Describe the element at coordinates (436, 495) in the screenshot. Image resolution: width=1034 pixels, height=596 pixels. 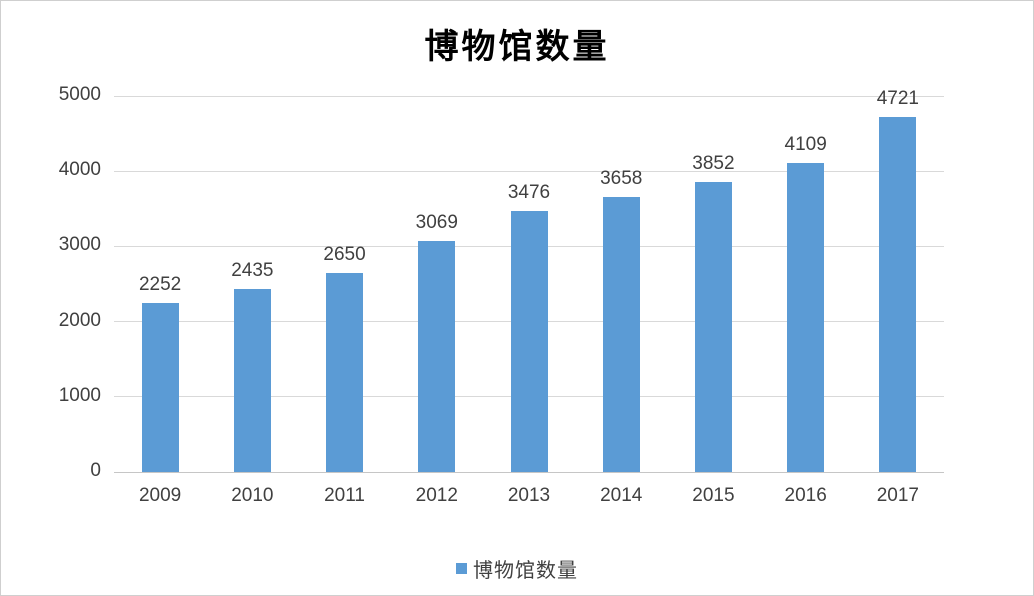
I see `x-axis-tick-label: 2012` at that location.